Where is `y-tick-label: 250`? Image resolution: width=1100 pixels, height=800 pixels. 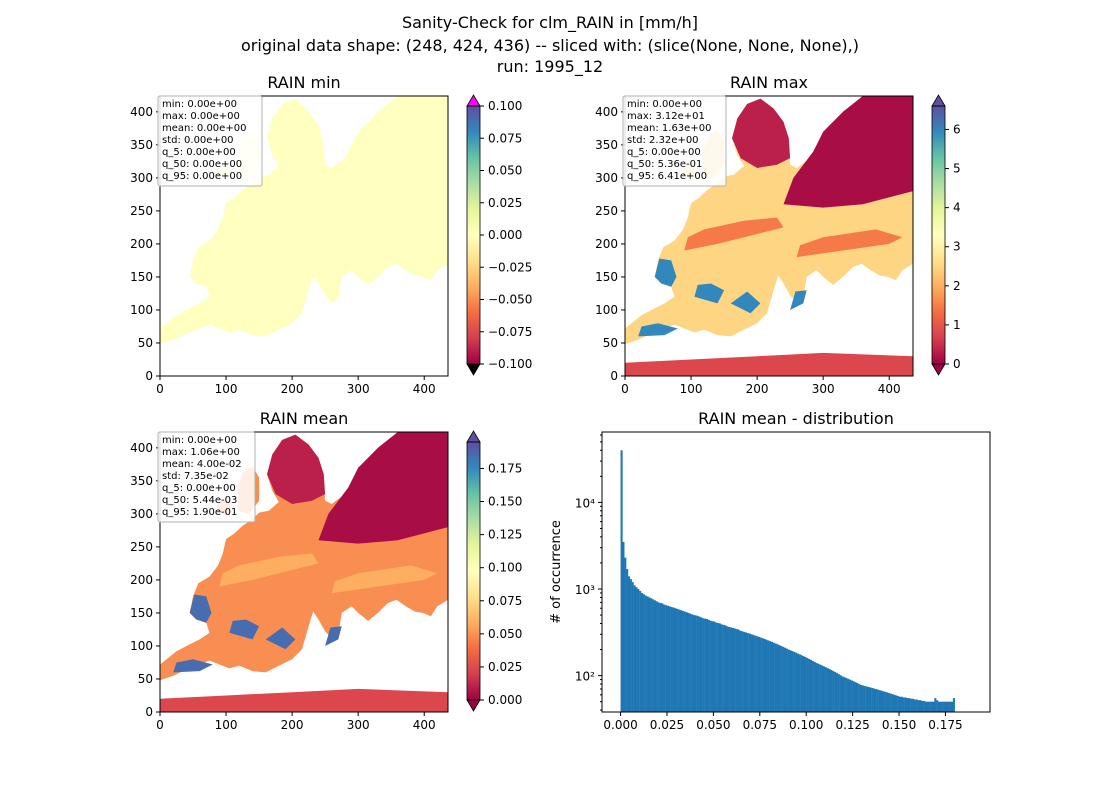
y-tick-label: 250 is located at coordinates (606, 211).